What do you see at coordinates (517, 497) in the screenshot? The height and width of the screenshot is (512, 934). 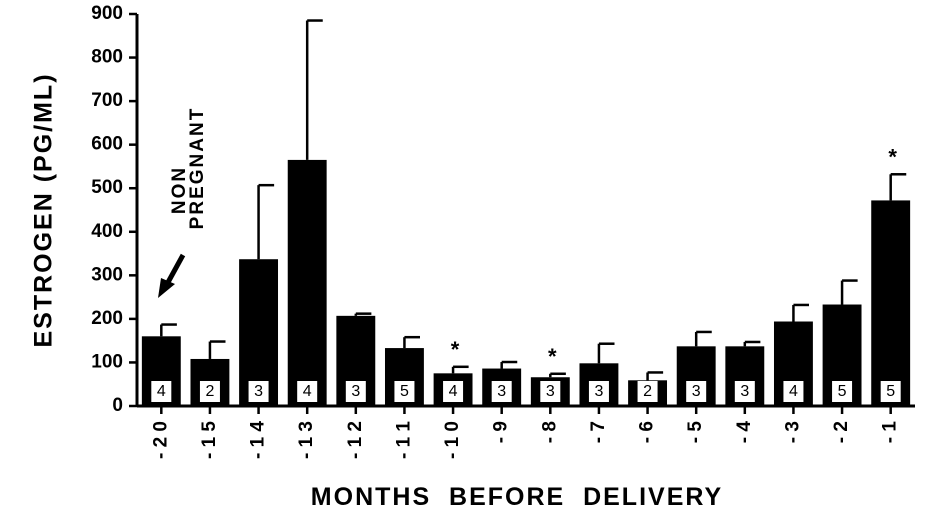 I see `x-axis-title: MONTHS BEFORE DELIVERY` at bounding box center [517, 497].